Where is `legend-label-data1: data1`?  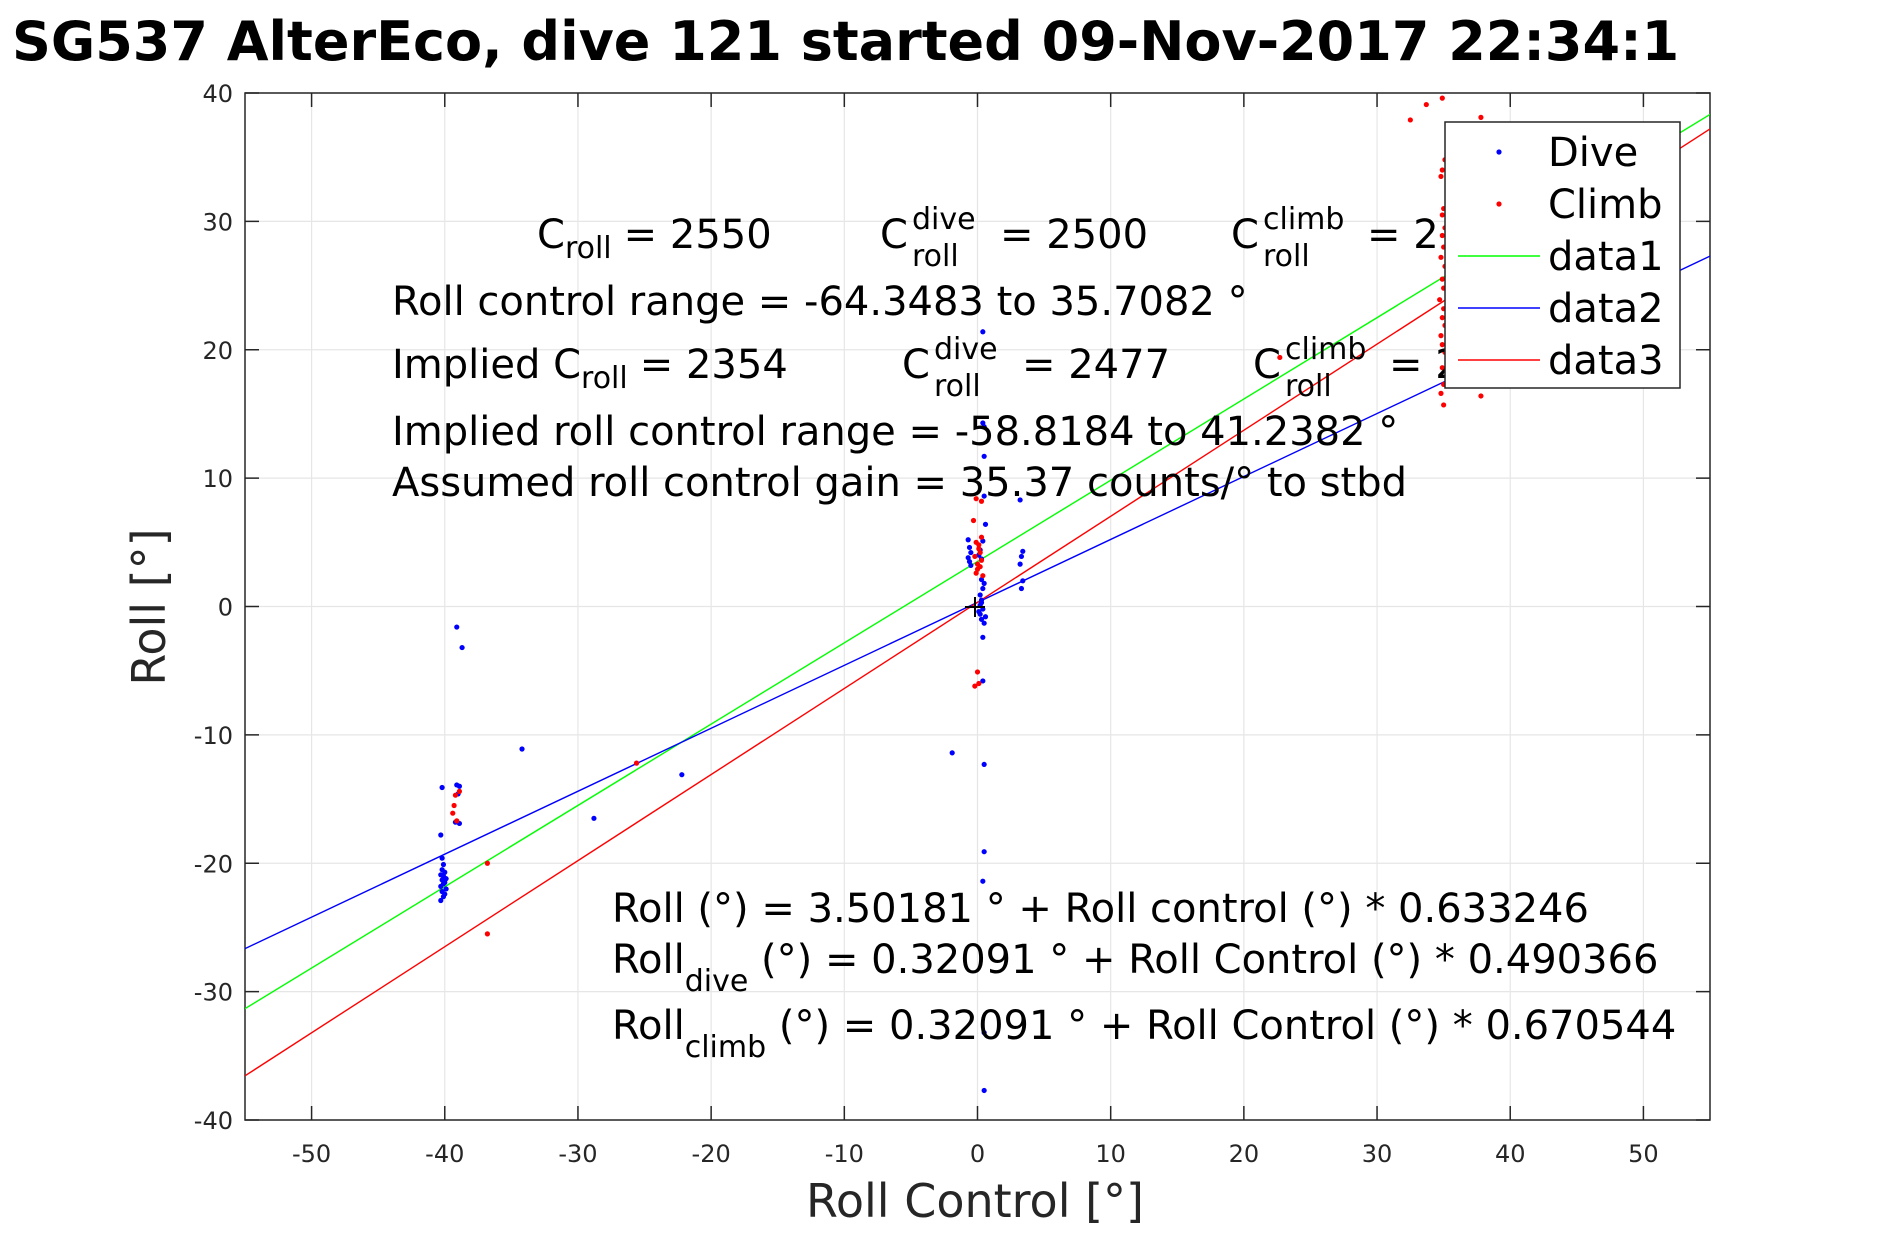 legend-label-data1: data1 is located at coordinates (1606, 257).